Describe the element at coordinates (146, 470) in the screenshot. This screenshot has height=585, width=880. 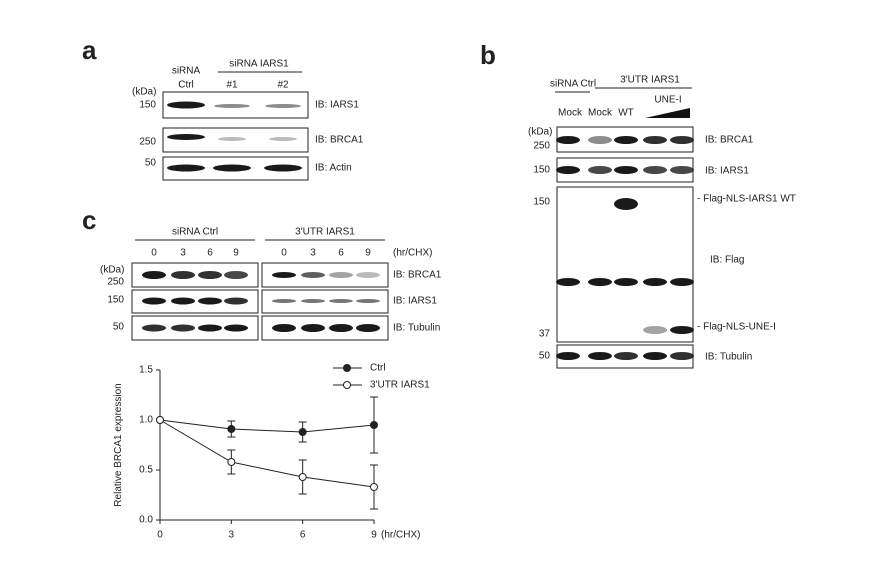
I see `y-tick-label: 0.5` at that location.